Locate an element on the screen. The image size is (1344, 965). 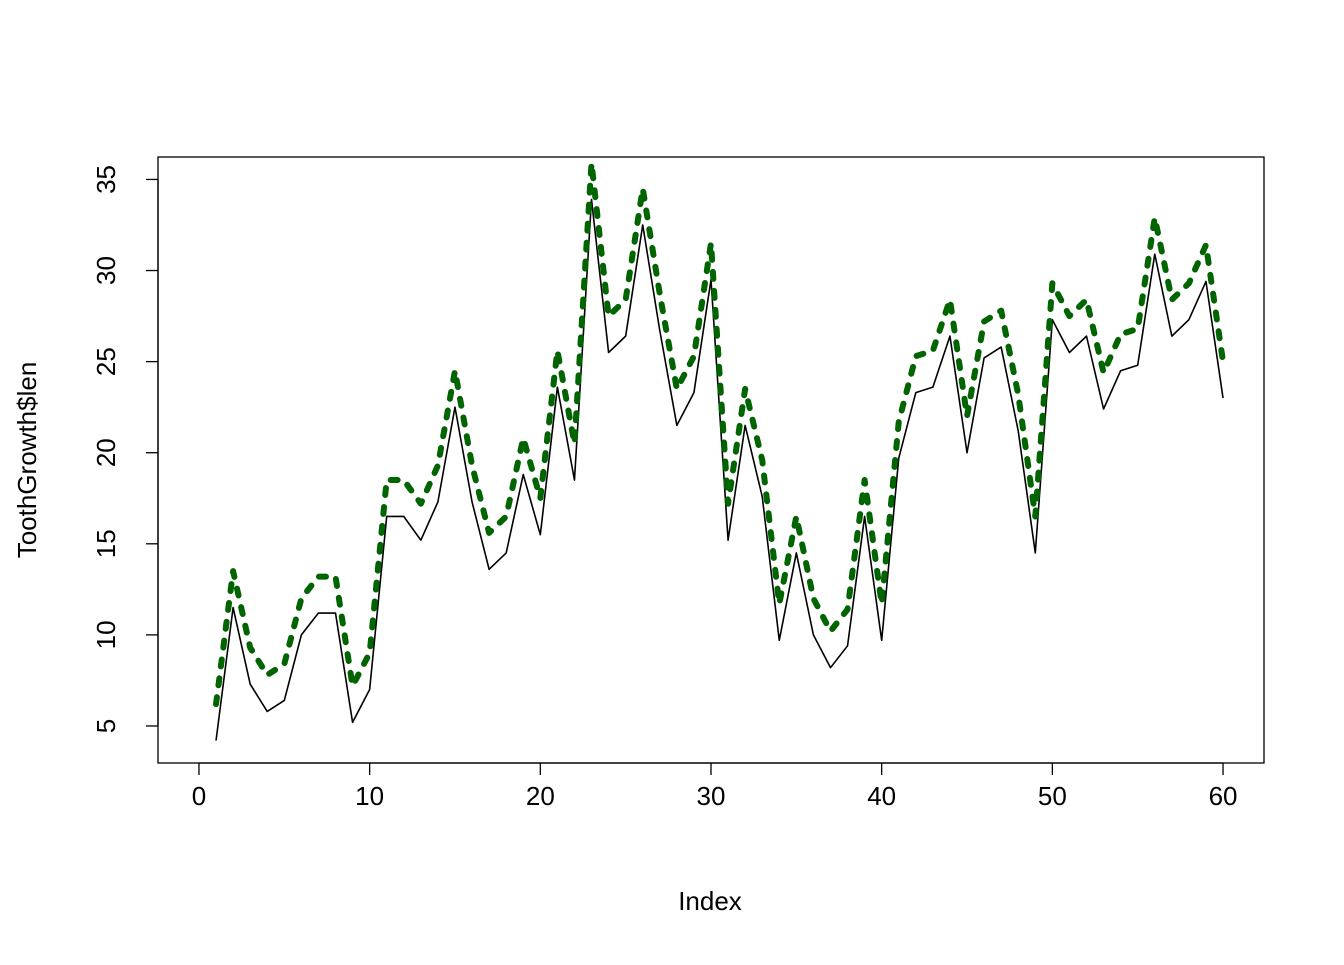
y-axis-title: ToothGrowth$len is located at coordinates (27, 460).